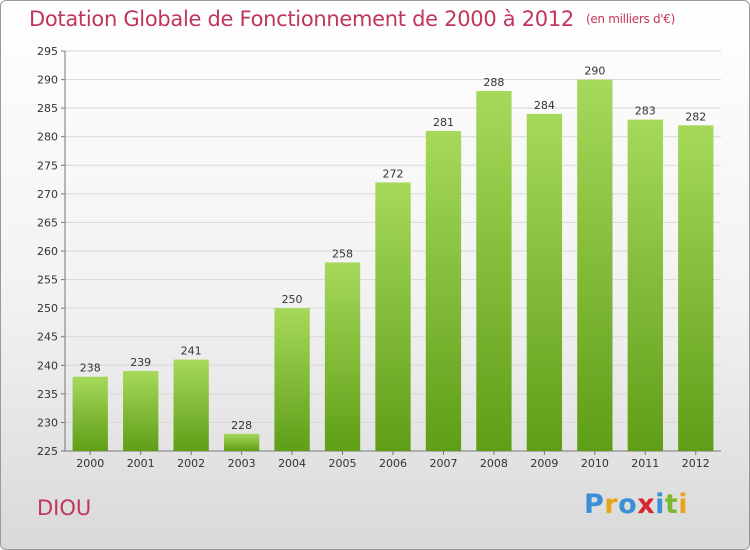  Describe the element at coordinates (241, 425) in the screenshot. I see `bar-value-label: 228` at that location.